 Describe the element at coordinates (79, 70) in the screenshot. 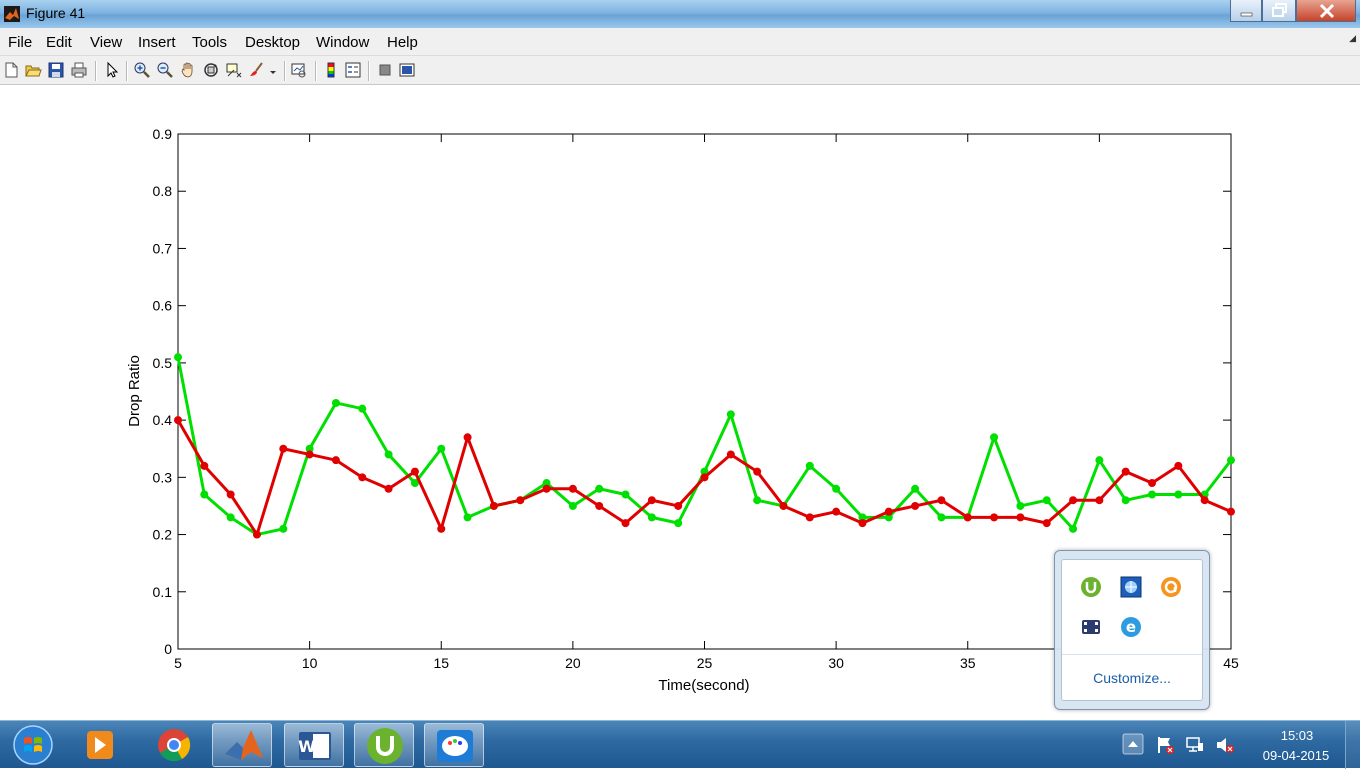

I see `print-figure-icon` at that location.